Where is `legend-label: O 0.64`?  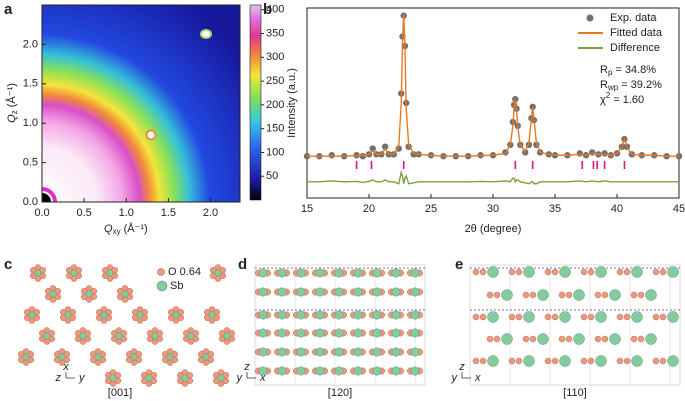
legend-label: O 0.64 is located at coordinates (184, 272).